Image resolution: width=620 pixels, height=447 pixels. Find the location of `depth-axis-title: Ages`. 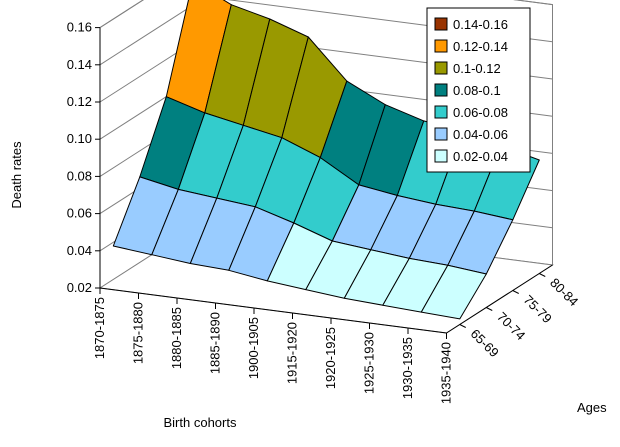

depth-axis-title: Ages is located at coordinates (592, 407).